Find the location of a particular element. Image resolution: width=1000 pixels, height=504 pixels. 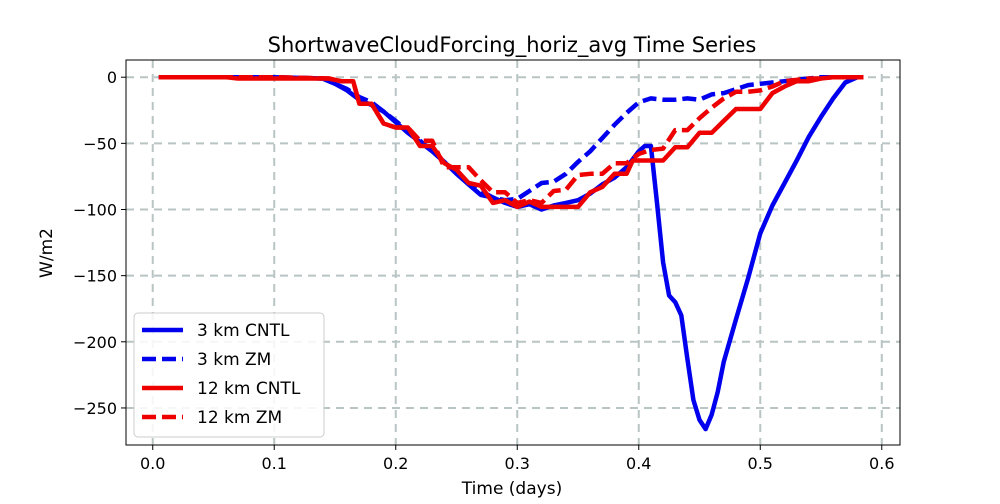

legend-box is located at coordinates (229, 375).